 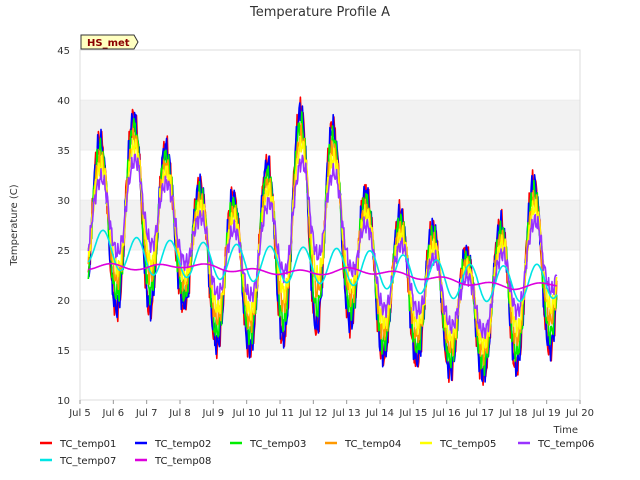 I want to click on legend-label: TC_temp06, so click(x=565, y=444).